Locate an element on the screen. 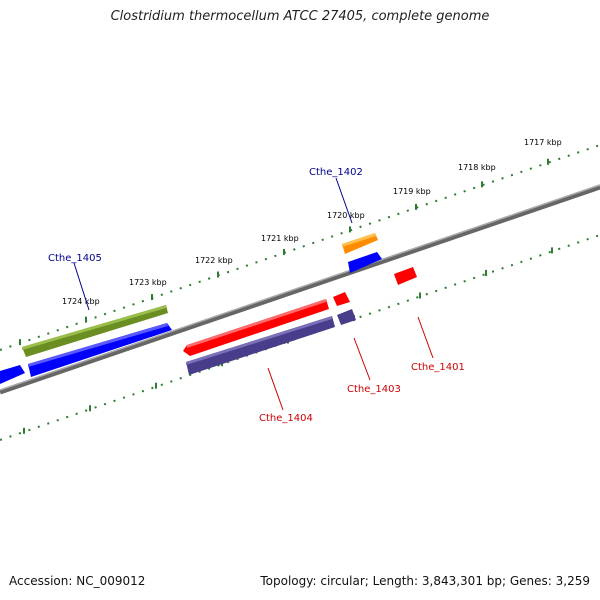 The height and width of the screenshot is (600, 600). ruler-label-1723: 1723 kbp is located at coordinates (148, 282).